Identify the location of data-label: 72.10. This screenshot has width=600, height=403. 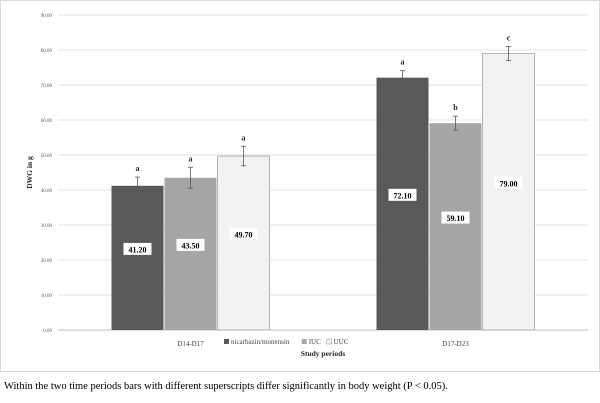
(403, 195).